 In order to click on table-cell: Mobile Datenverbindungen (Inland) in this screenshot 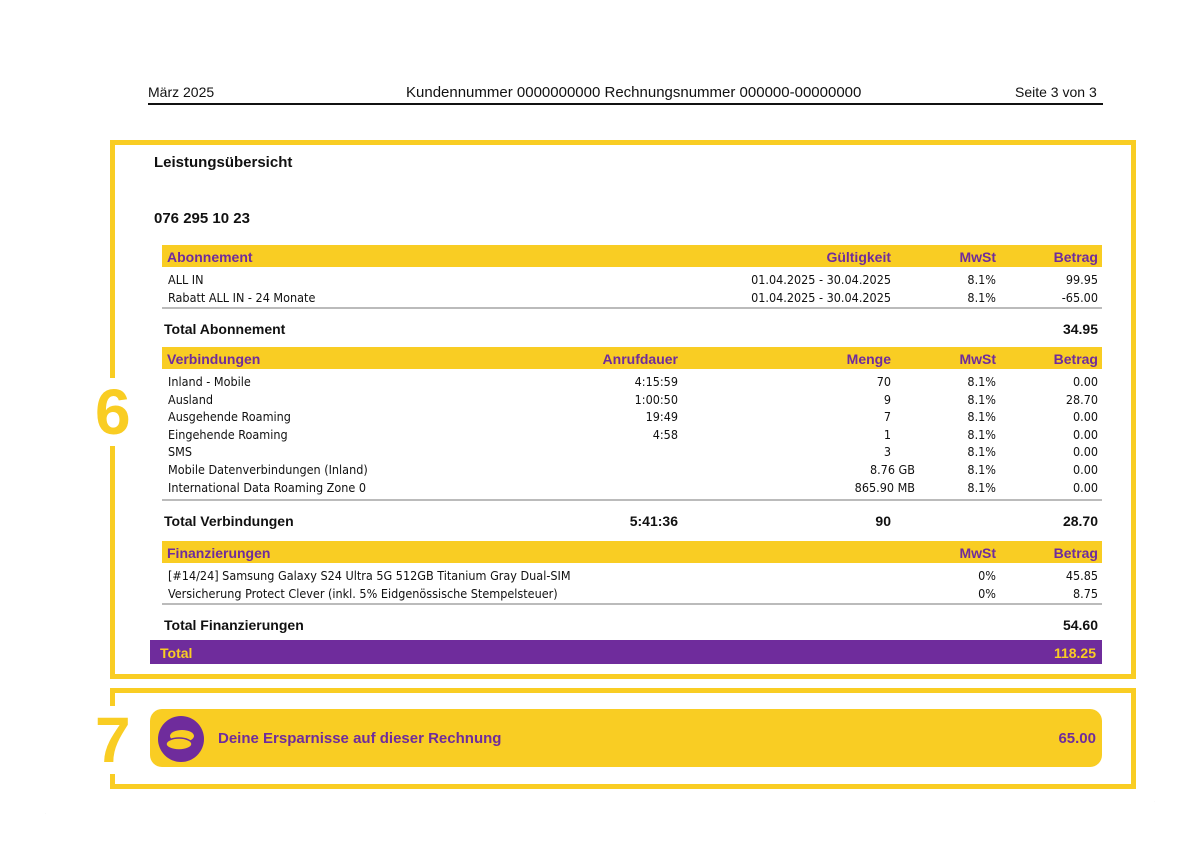, I will do `click(268, 469)`.